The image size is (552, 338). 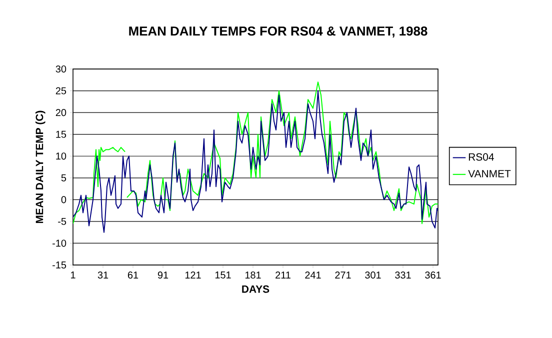 What do you see at coordinates (61, 156) in the screenshot?
I see `y-tick-label: 10` at bounding box center [61, 156].